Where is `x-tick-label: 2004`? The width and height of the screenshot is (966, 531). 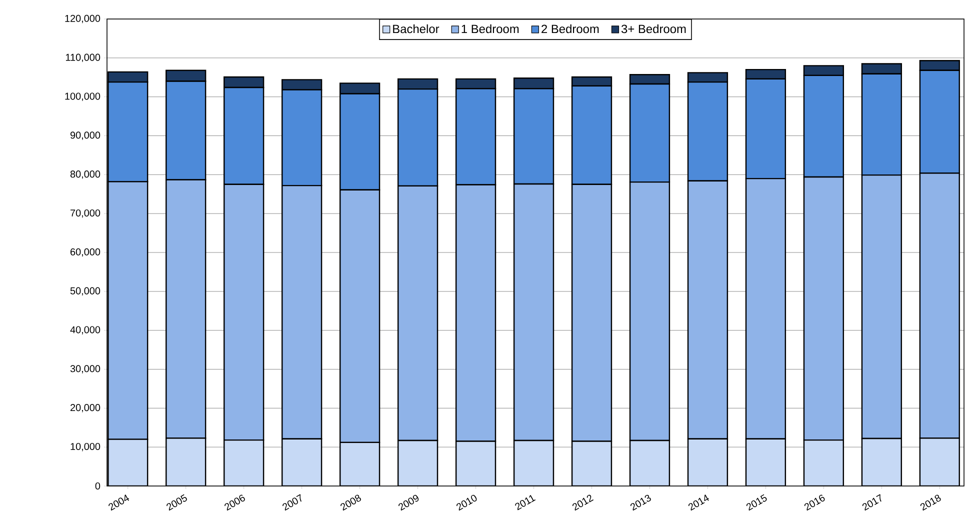
x-tick-label: 2004 is located at coordinates (119, 502).